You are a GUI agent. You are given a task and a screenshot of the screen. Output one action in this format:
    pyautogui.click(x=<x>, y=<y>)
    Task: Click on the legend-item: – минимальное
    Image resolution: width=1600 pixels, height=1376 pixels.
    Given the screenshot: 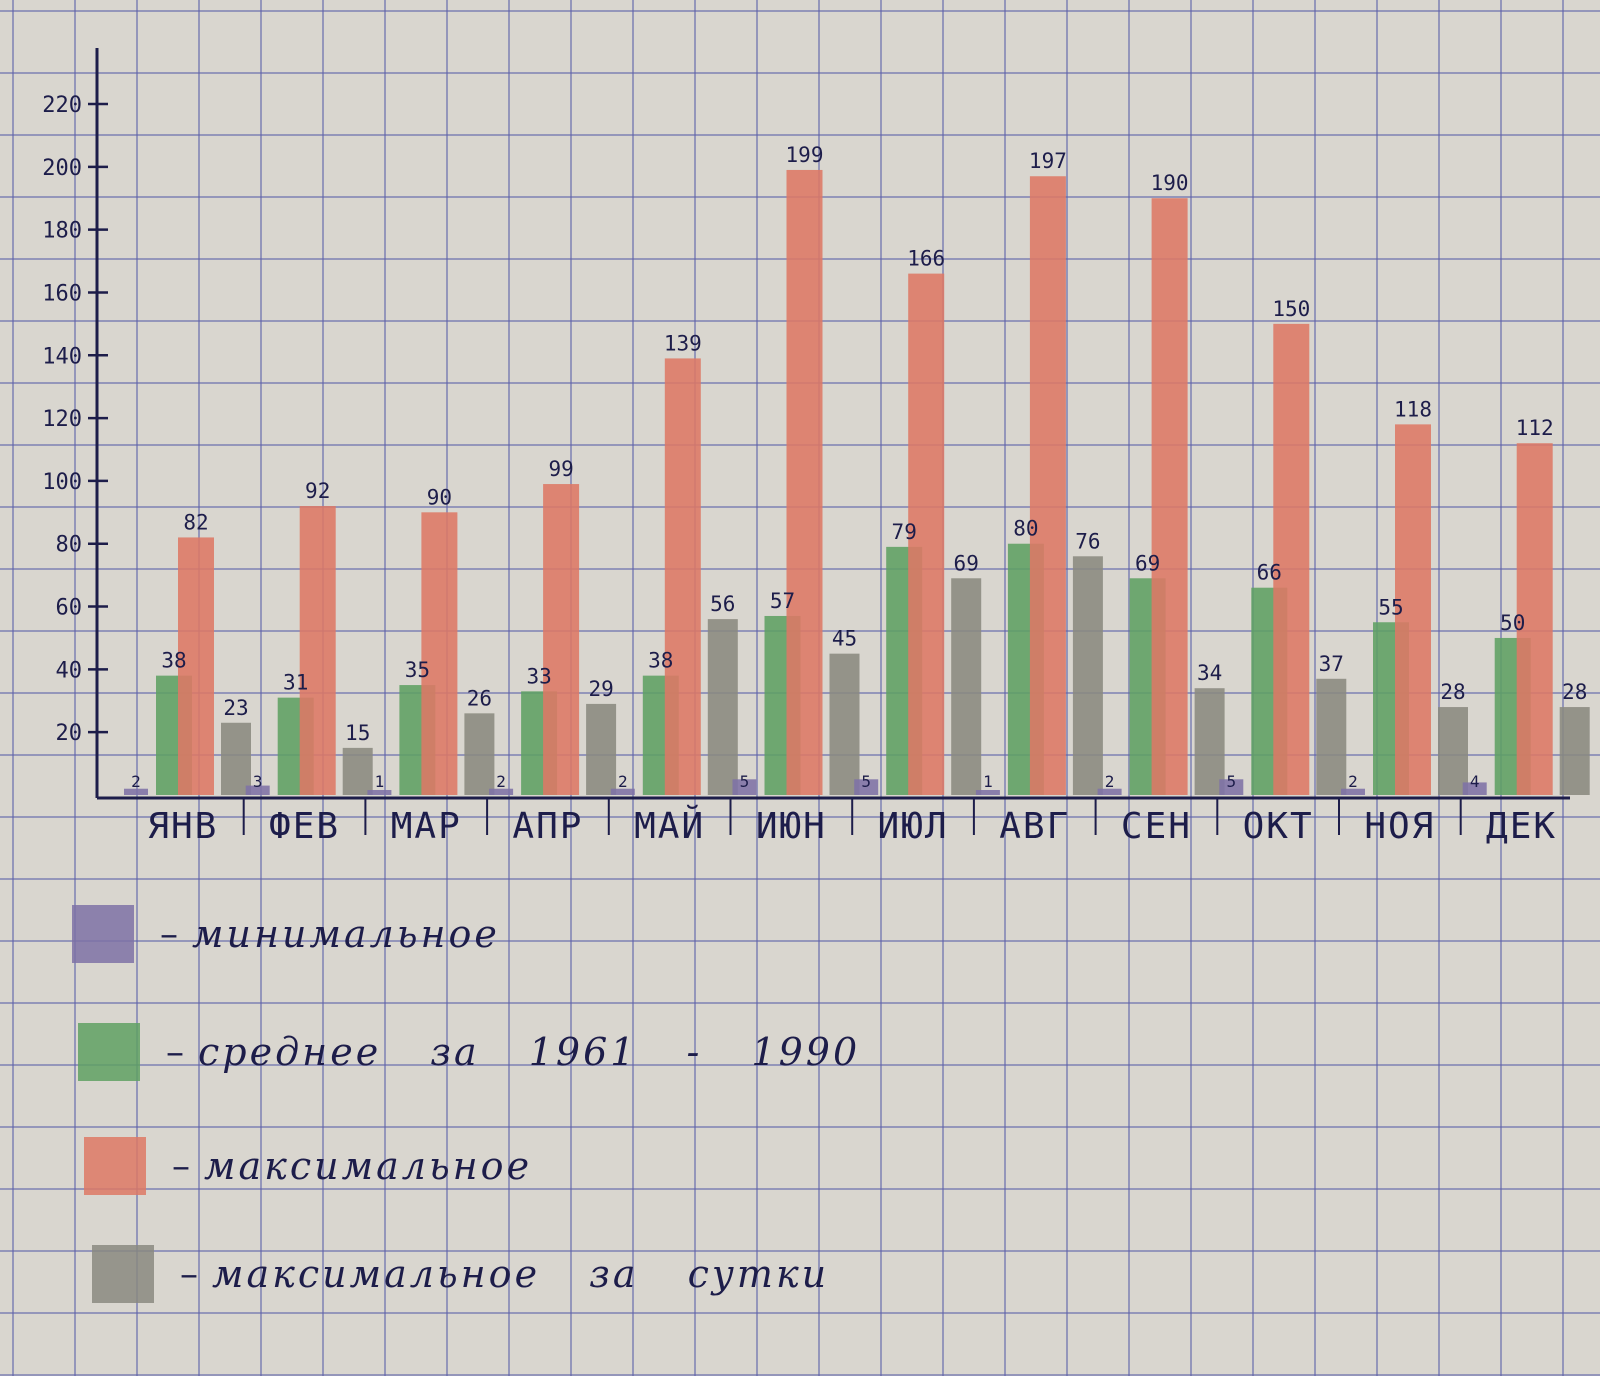 What is the action you would take?
    pyautogui.click(x=286, y=934)
    